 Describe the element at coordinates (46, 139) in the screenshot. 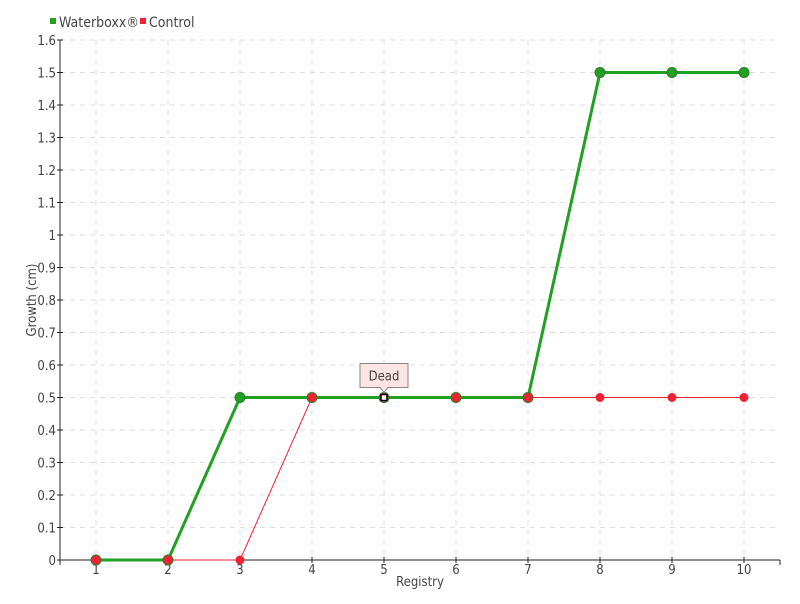

I see `y-tick-label: 1.3` at that location.